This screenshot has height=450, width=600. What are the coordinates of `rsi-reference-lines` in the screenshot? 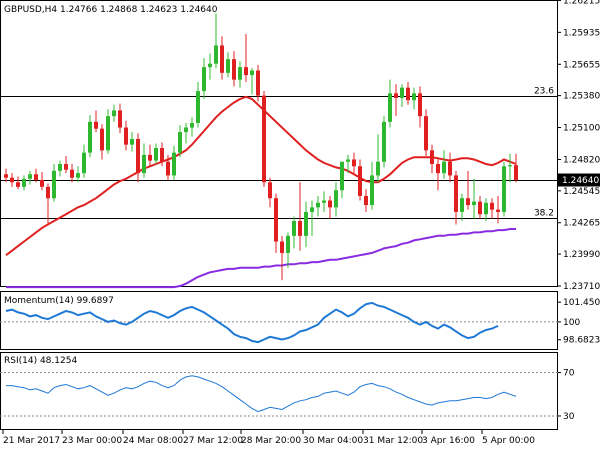 It's located at (279, 394).